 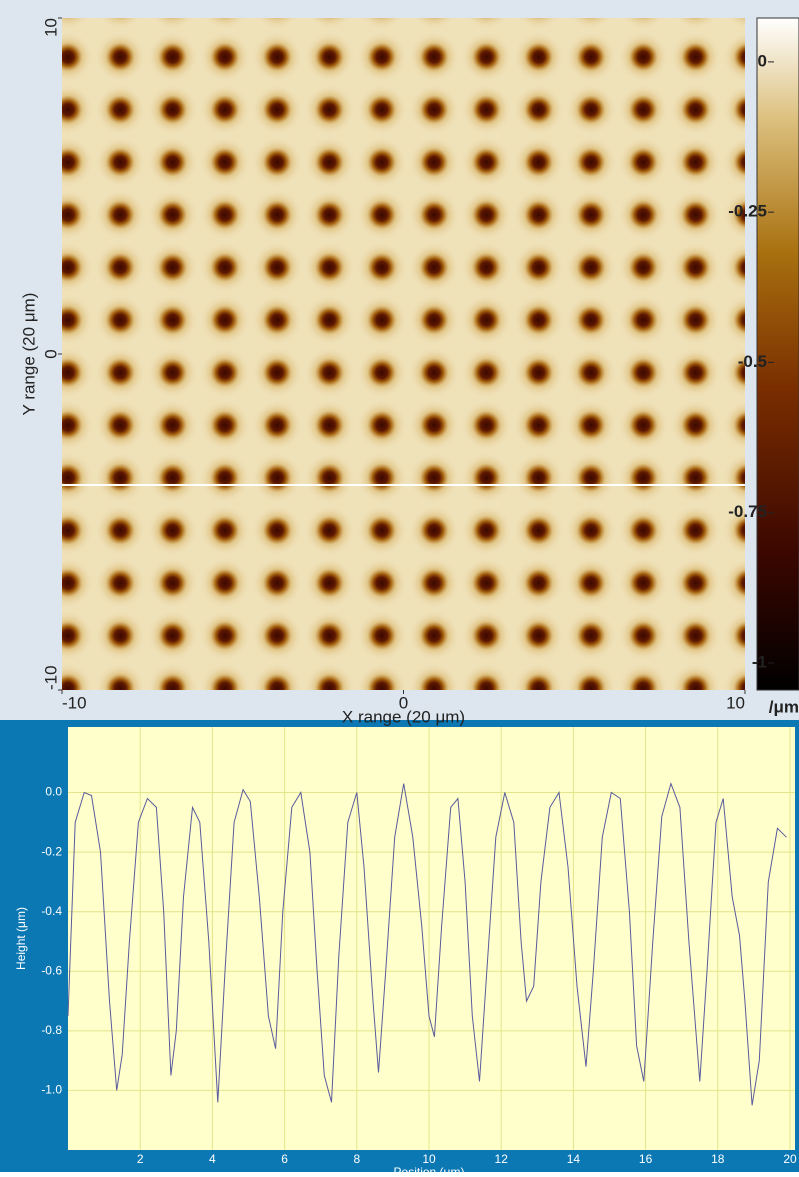 I want to click on x-tick-label: 12, so click(x=502, y=1159).